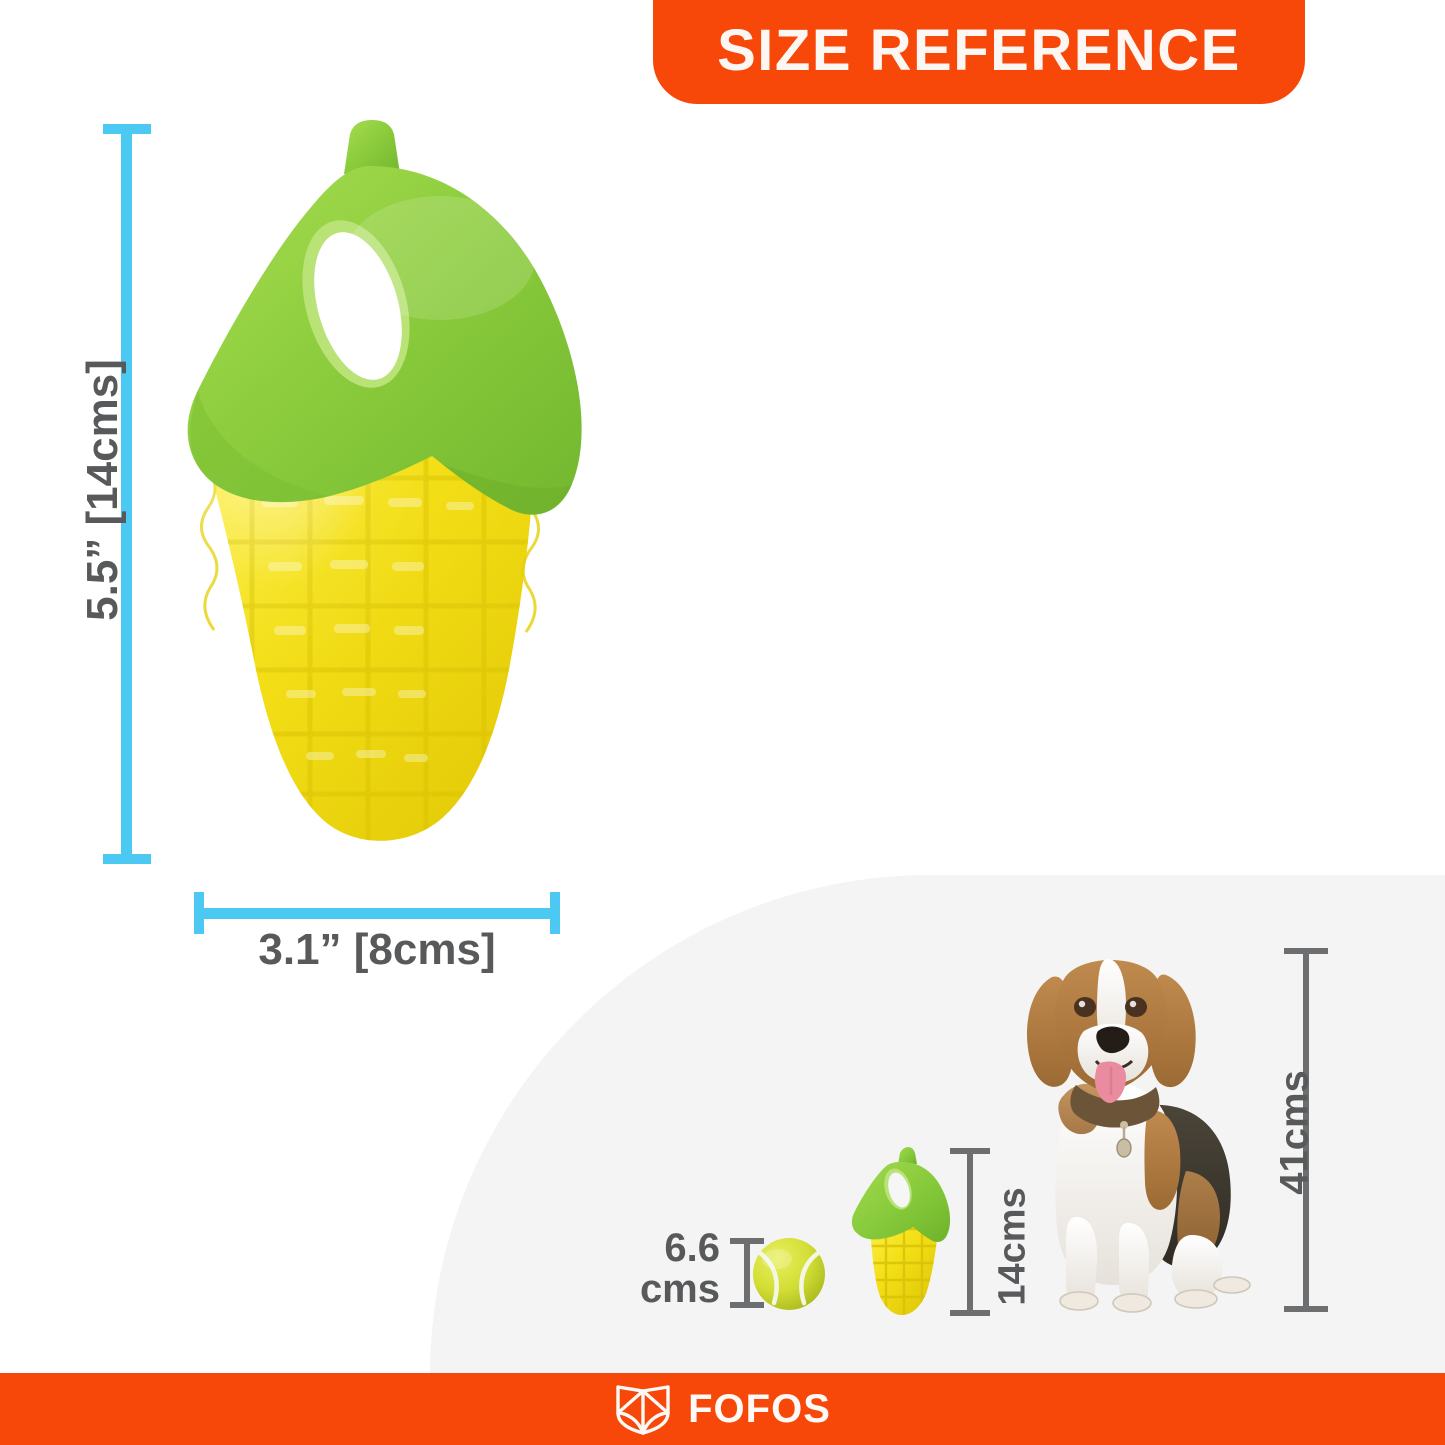 The height and width of the screenshot is (1445, 1445). Describe the element at coordinates (126, 494) in the screenshot. I see `height-dimension-shaft` at that location.